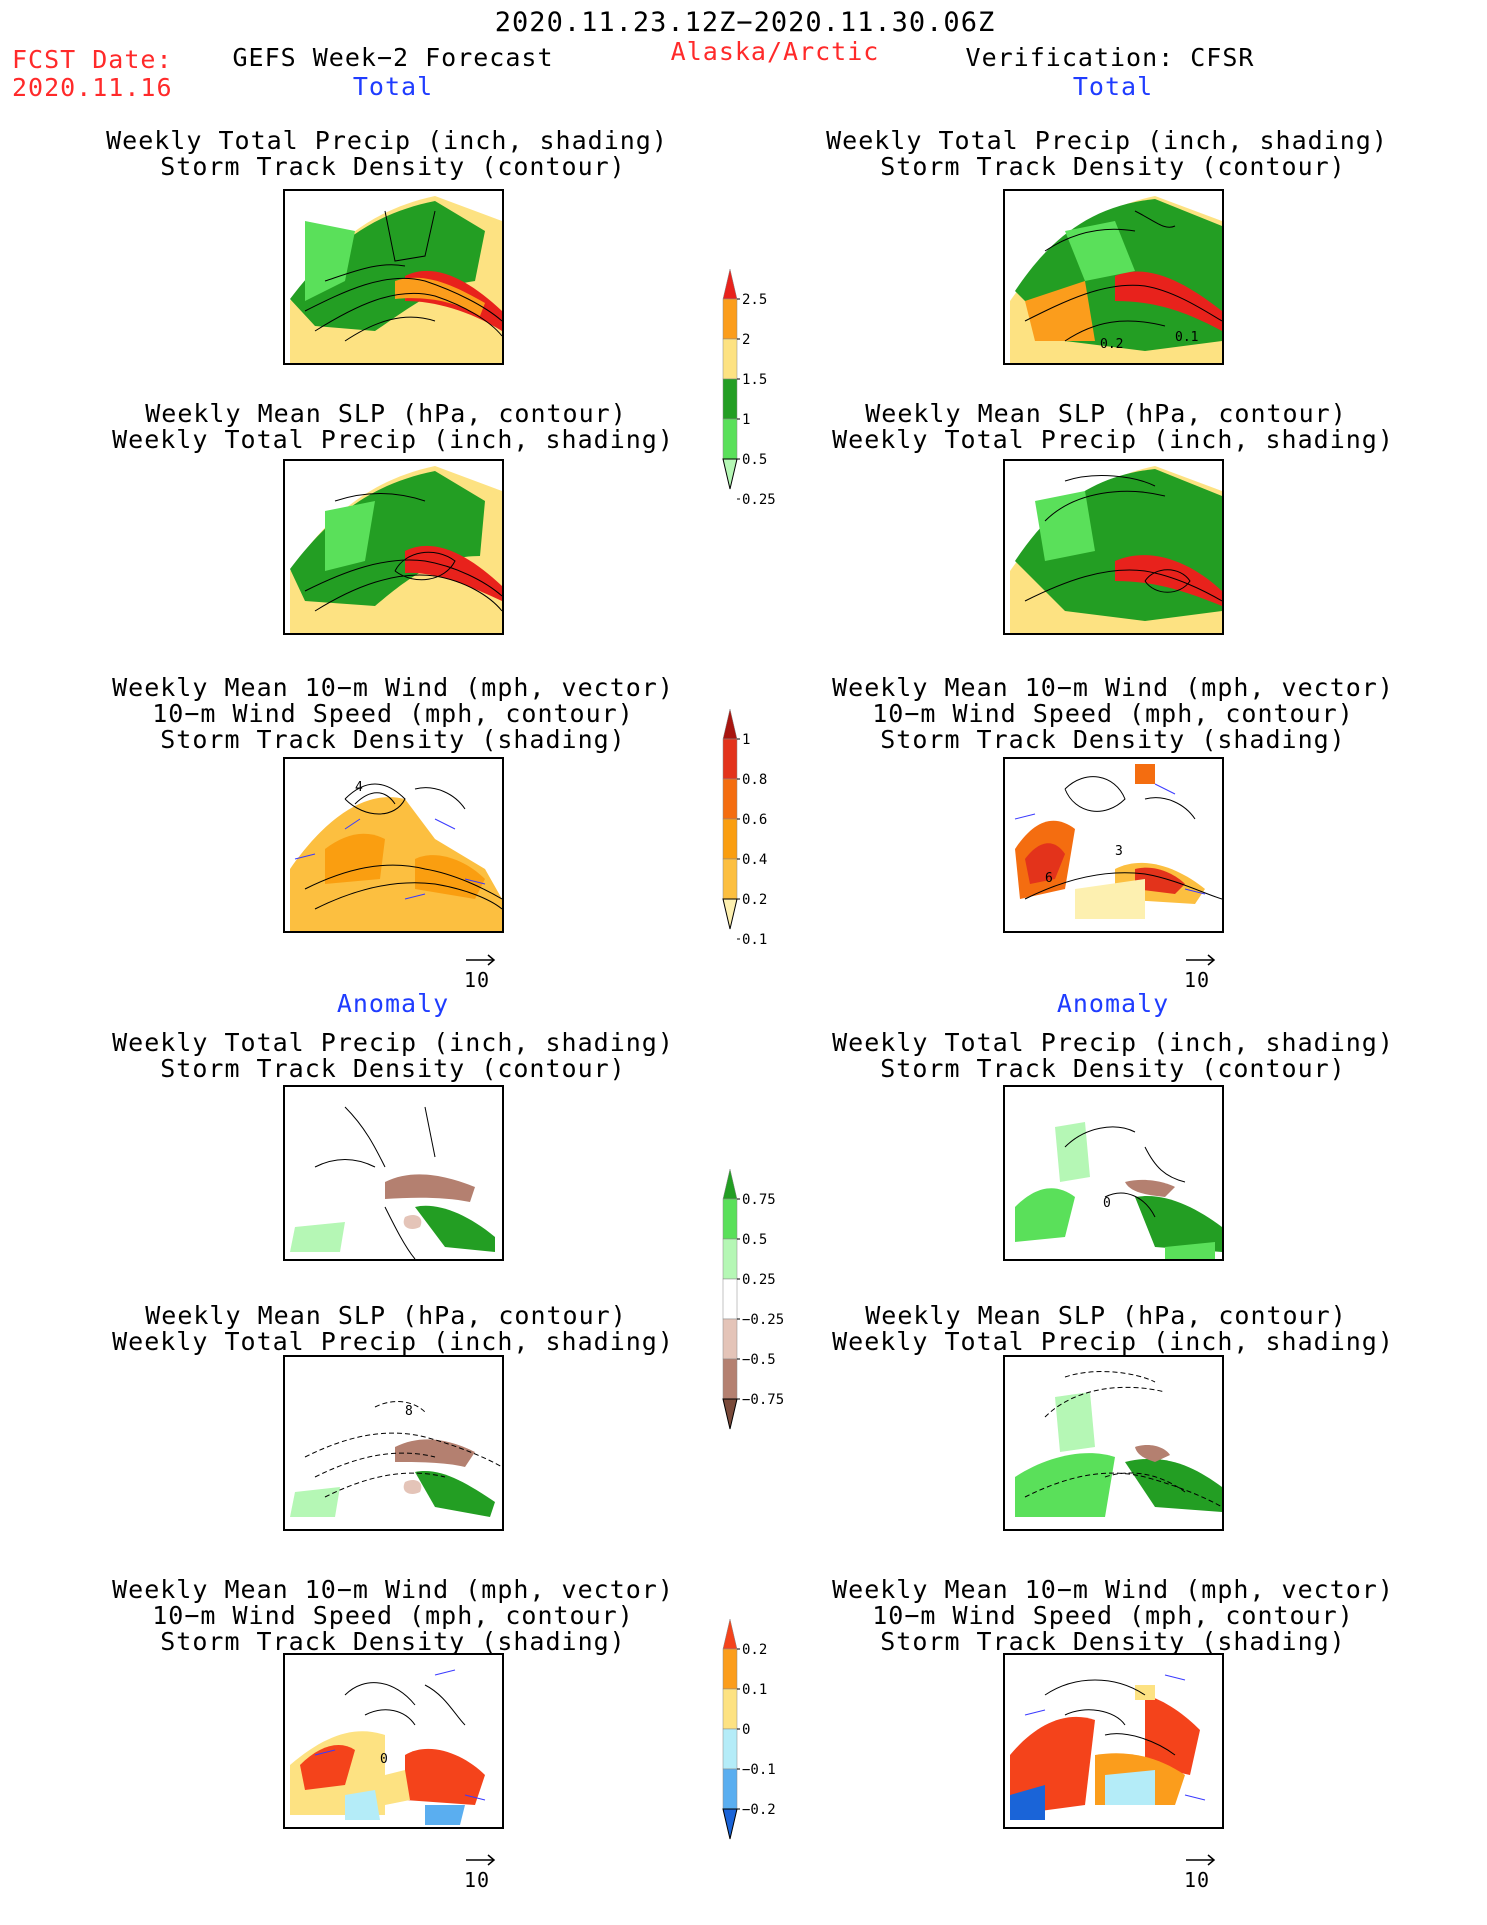  Describe the element at coordinates (754, 860) in the screenshot. I see `colorbar-label: 0.4` at that location.